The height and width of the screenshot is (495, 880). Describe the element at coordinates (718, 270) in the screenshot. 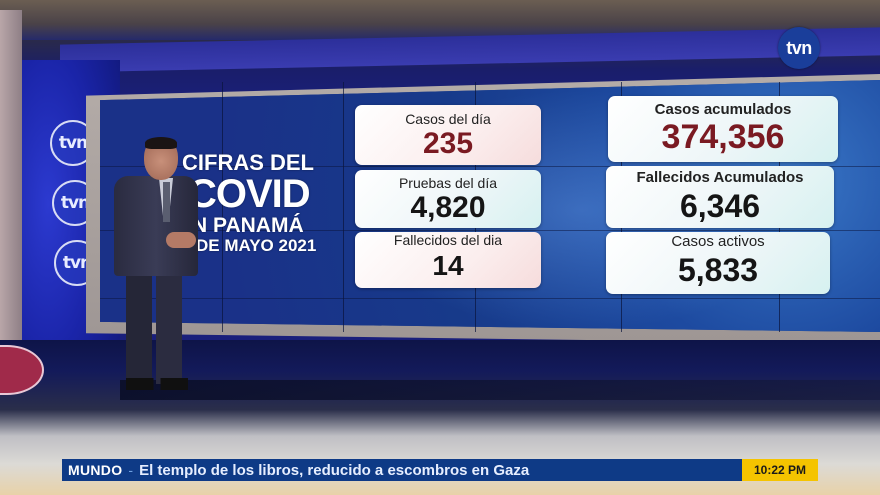

I see `stat-value: 5,833` at that location.